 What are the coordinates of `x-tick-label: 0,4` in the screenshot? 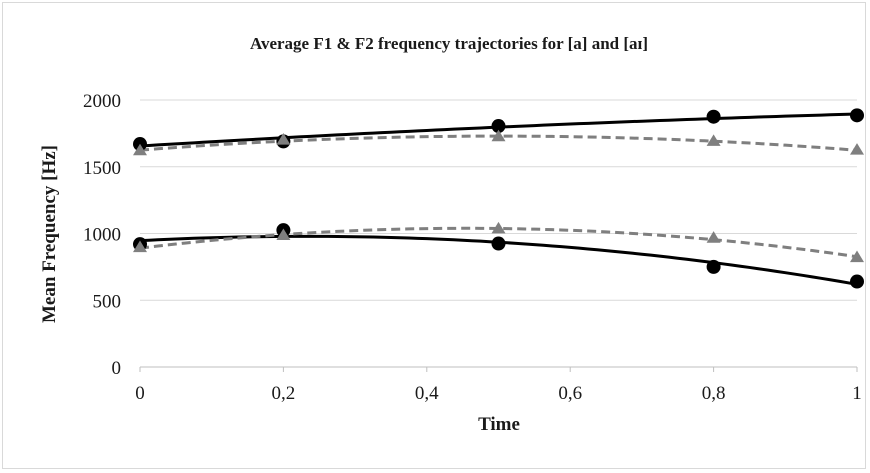 It's located at (427, 393).